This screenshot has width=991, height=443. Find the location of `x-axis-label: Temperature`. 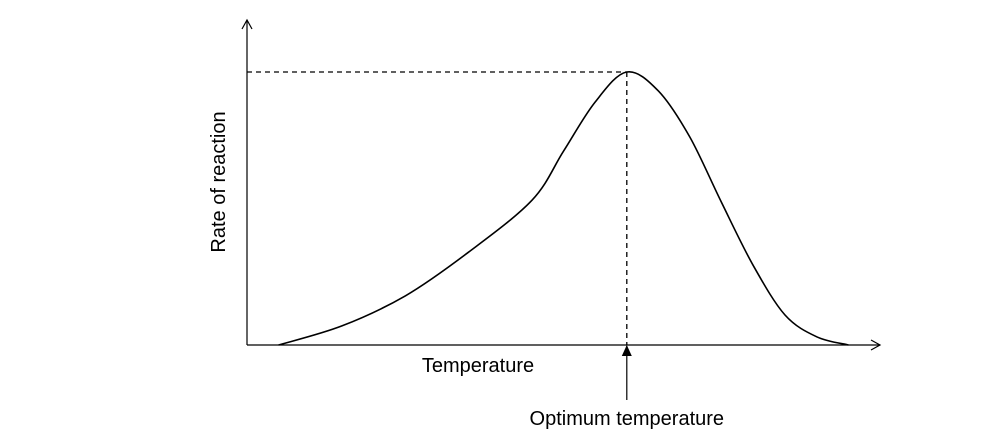

x-axis-label: Temperature is located at coordinates (478, 366).